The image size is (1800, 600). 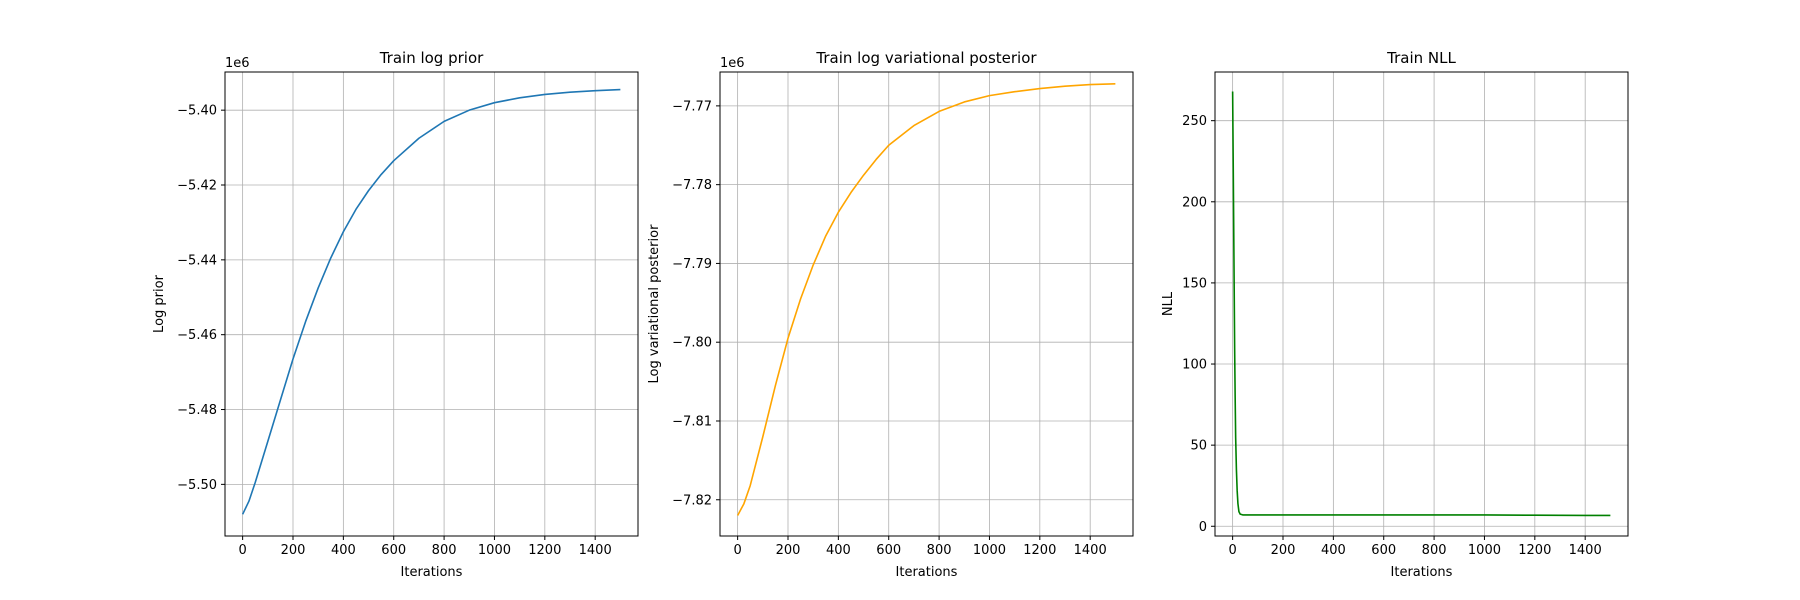 I want to click on y-tick-label: −5.50, so click(x=197, y=485).